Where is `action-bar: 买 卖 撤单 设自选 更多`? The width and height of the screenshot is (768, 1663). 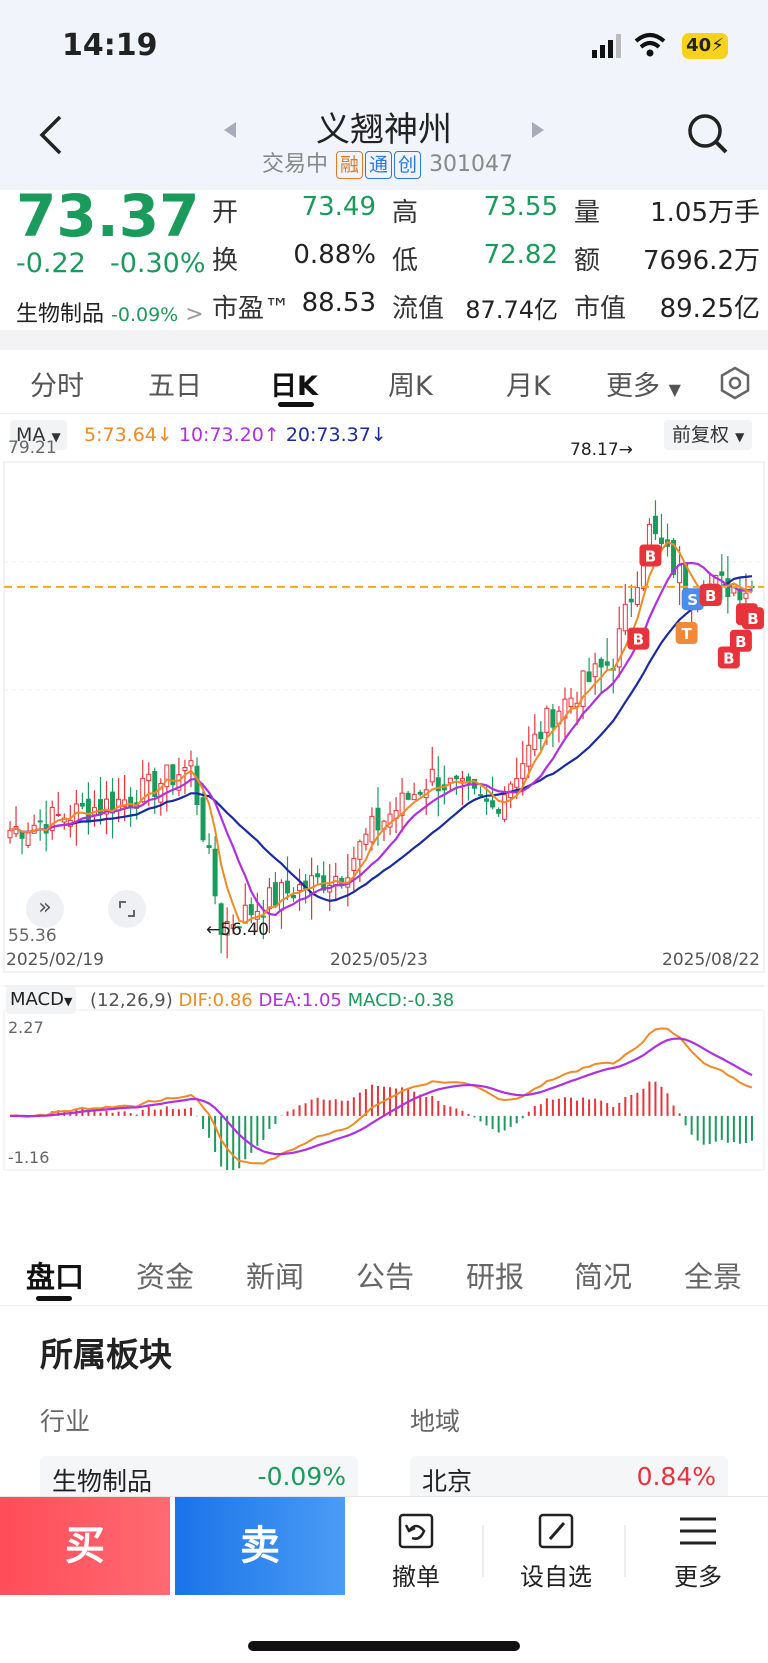
action-bar: 买 卖 撤单 设自选 更多 is located at coordinates (384, 1579).